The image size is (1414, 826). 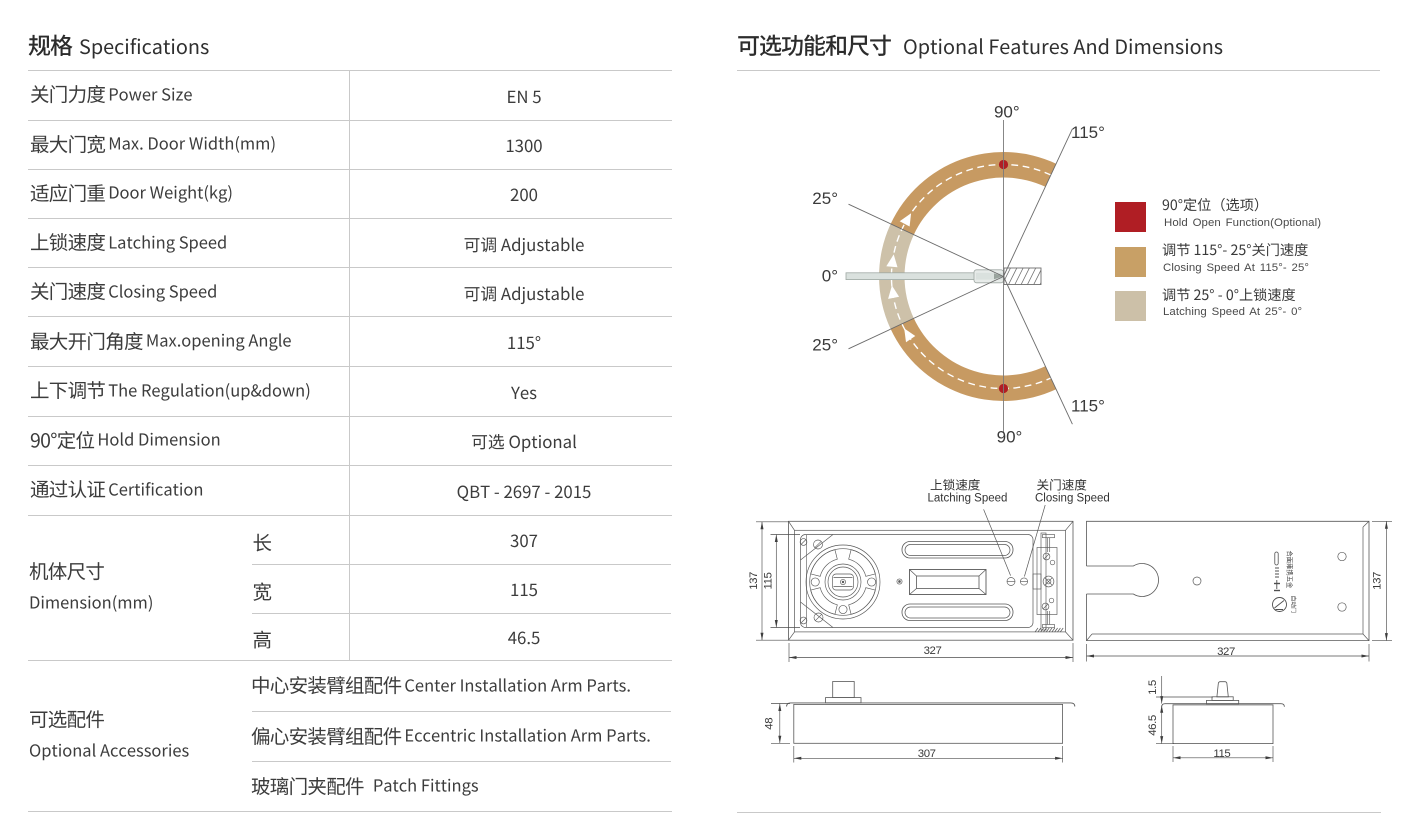 What do you see at coordinates (1290, 570) in the screenshot?
I see `svg-text: 合面雍携五金` at bounding box center [1290, 570].